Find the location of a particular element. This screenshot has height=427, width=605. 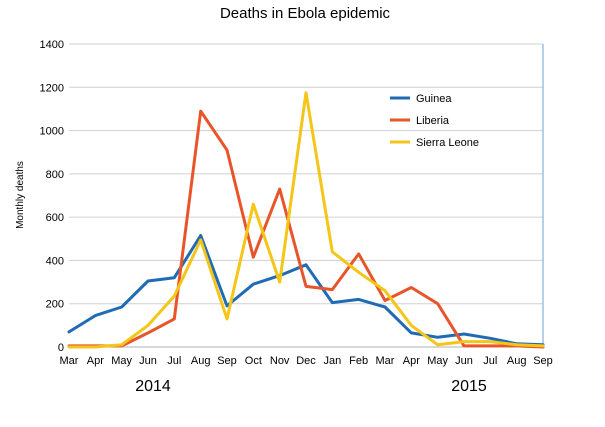

legend-label-1: Liberia is located at coordinates (433, 121).